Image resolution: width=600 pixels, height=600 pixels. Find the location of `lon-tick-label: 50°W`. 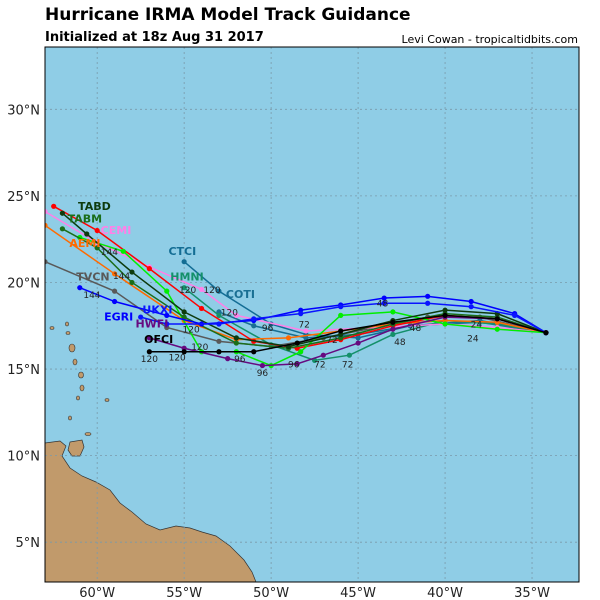

lon-tick-label: 50°W is located at coordinates (271, 593).